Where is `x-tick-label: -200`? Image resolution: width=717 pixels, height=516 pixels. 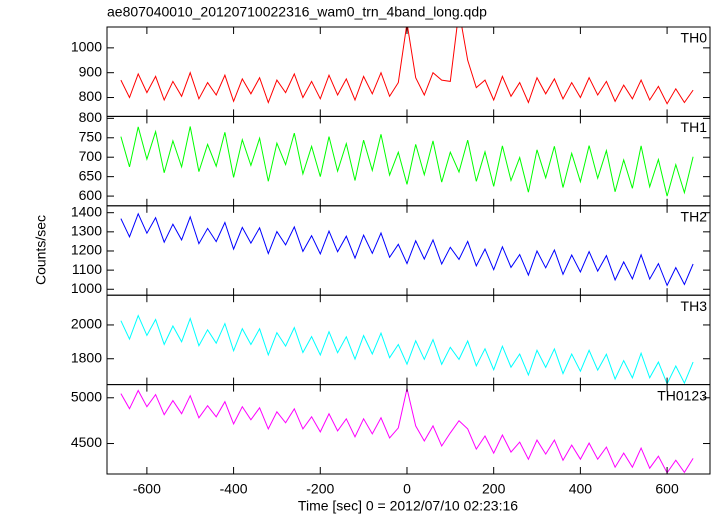
x-tick-label: -200 is located at coordinates (320, 489).